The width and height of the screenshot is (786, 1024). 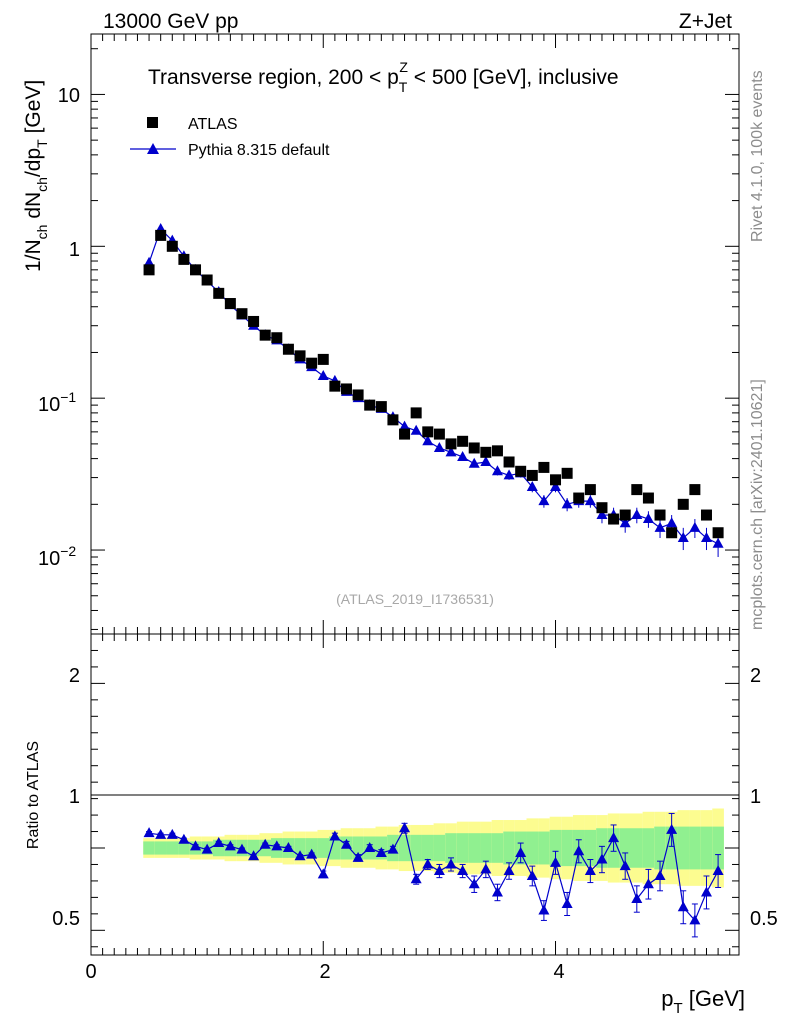 I want to click on mcplots-label: mcplots.cern.ch [arXiv:2401.10621], so click(x=757, y=504).